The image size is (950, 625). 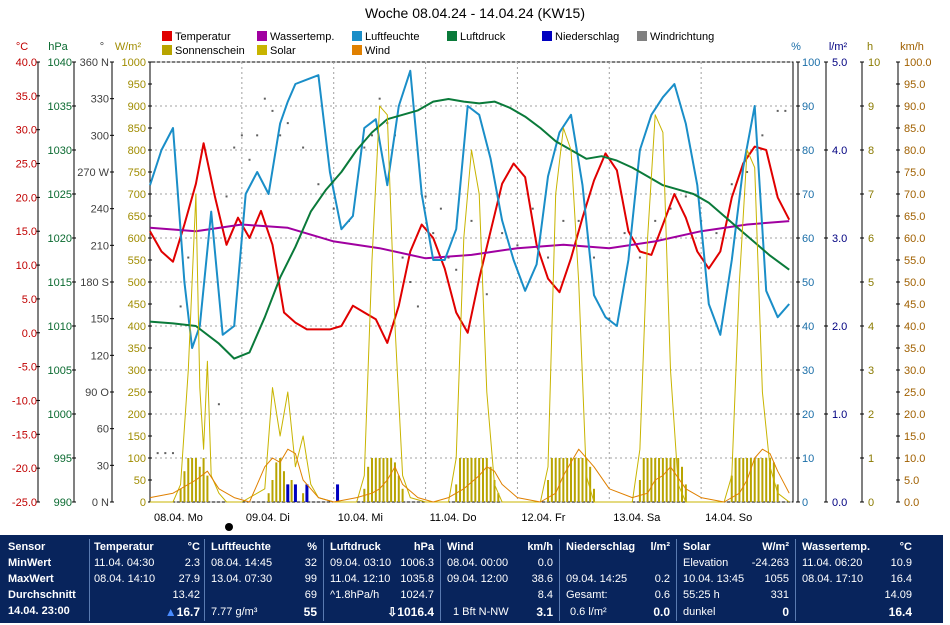 I want to click on axis-tick-label-wind: 50.0, so click(x=914, y=283).